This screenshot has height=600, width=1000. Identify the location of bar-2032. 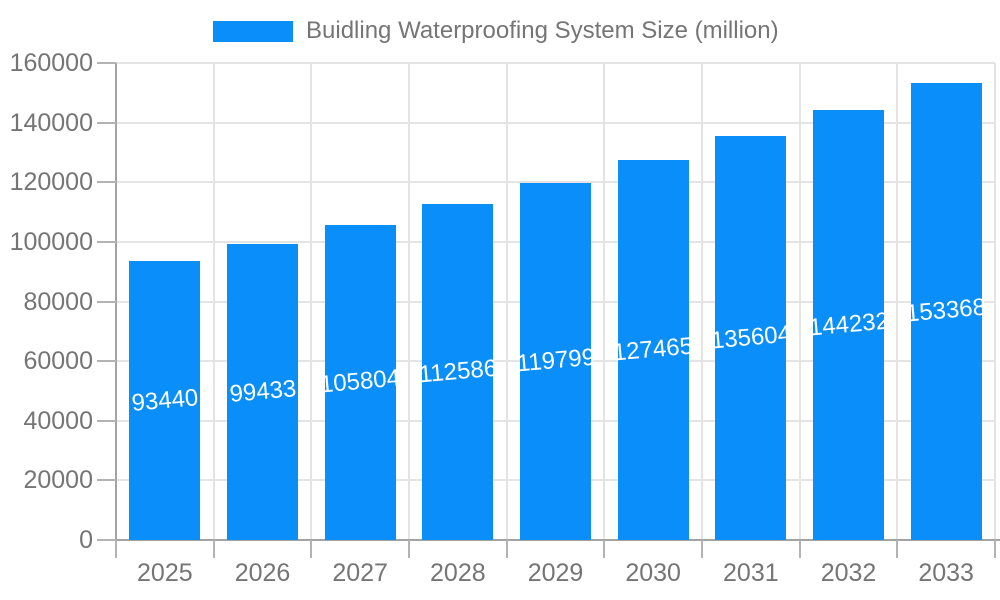
(848, 325).